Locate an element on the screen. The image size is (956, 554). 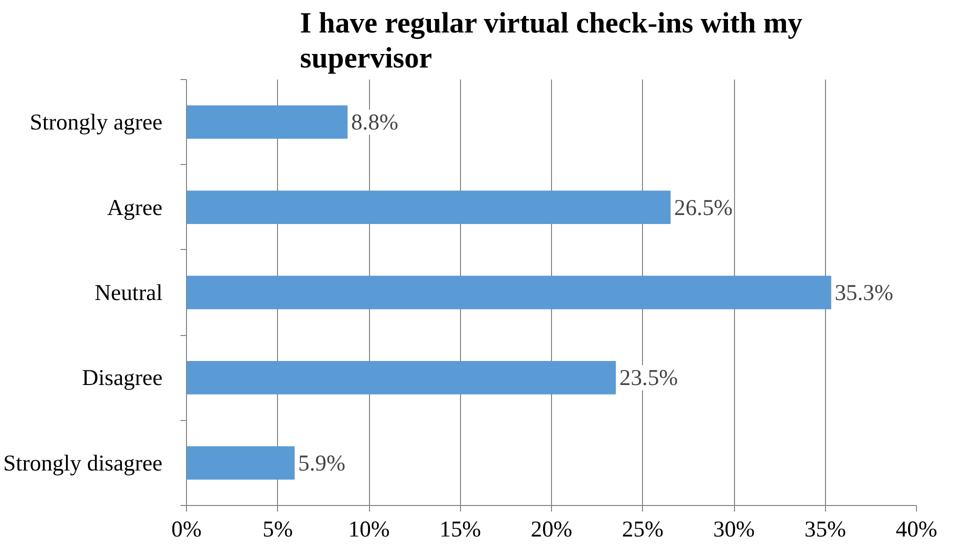
y-tick-label: Disagree is located at coordinates (122, 377).